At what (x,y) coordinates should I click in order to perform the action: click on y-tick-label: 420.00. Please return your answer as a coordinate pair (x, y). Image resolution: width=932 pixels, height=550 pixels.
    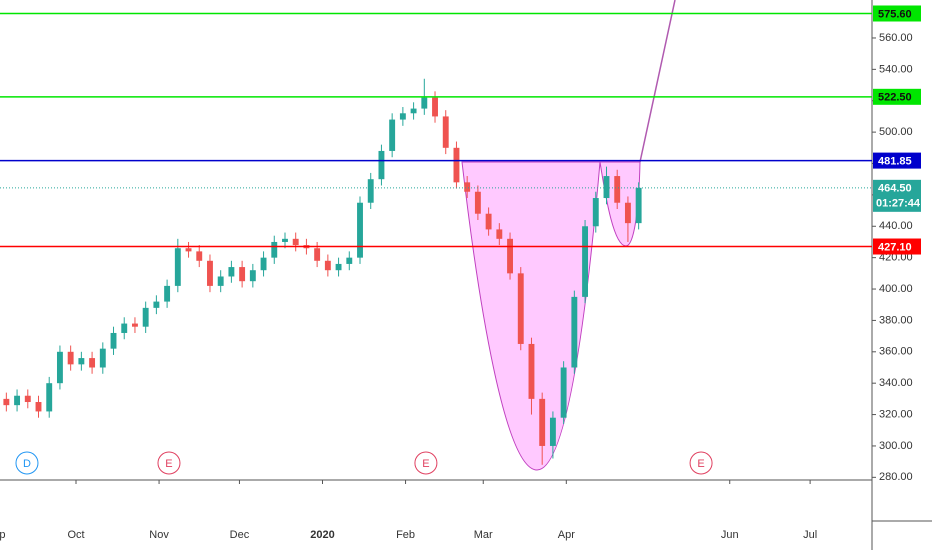
    Looking at the image, I should click on (896, 258).